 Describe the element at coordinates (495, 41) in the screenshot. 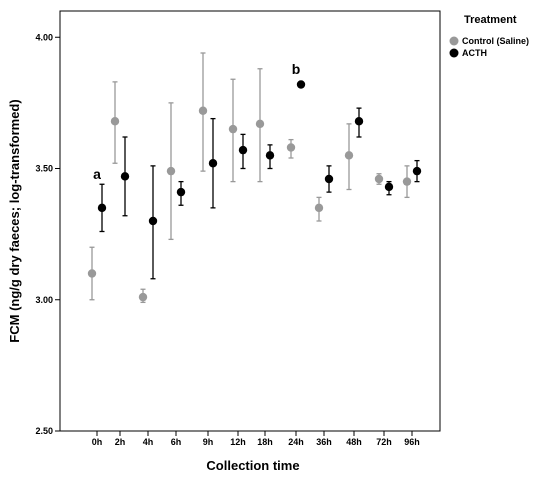

I see `legend-label-control: Control (Saline)` at that location.